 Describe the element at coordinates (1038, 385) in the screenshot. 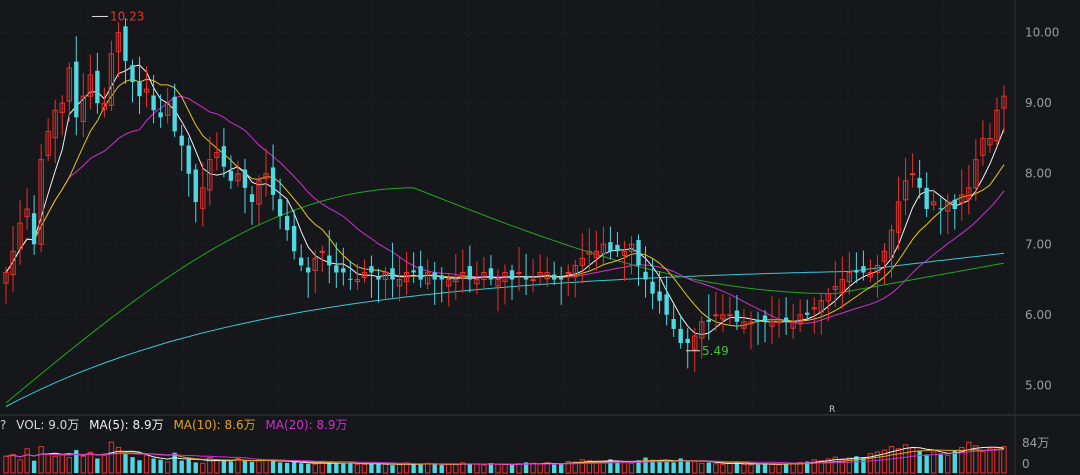

I see `price-tick-label: 5.00` at that location.